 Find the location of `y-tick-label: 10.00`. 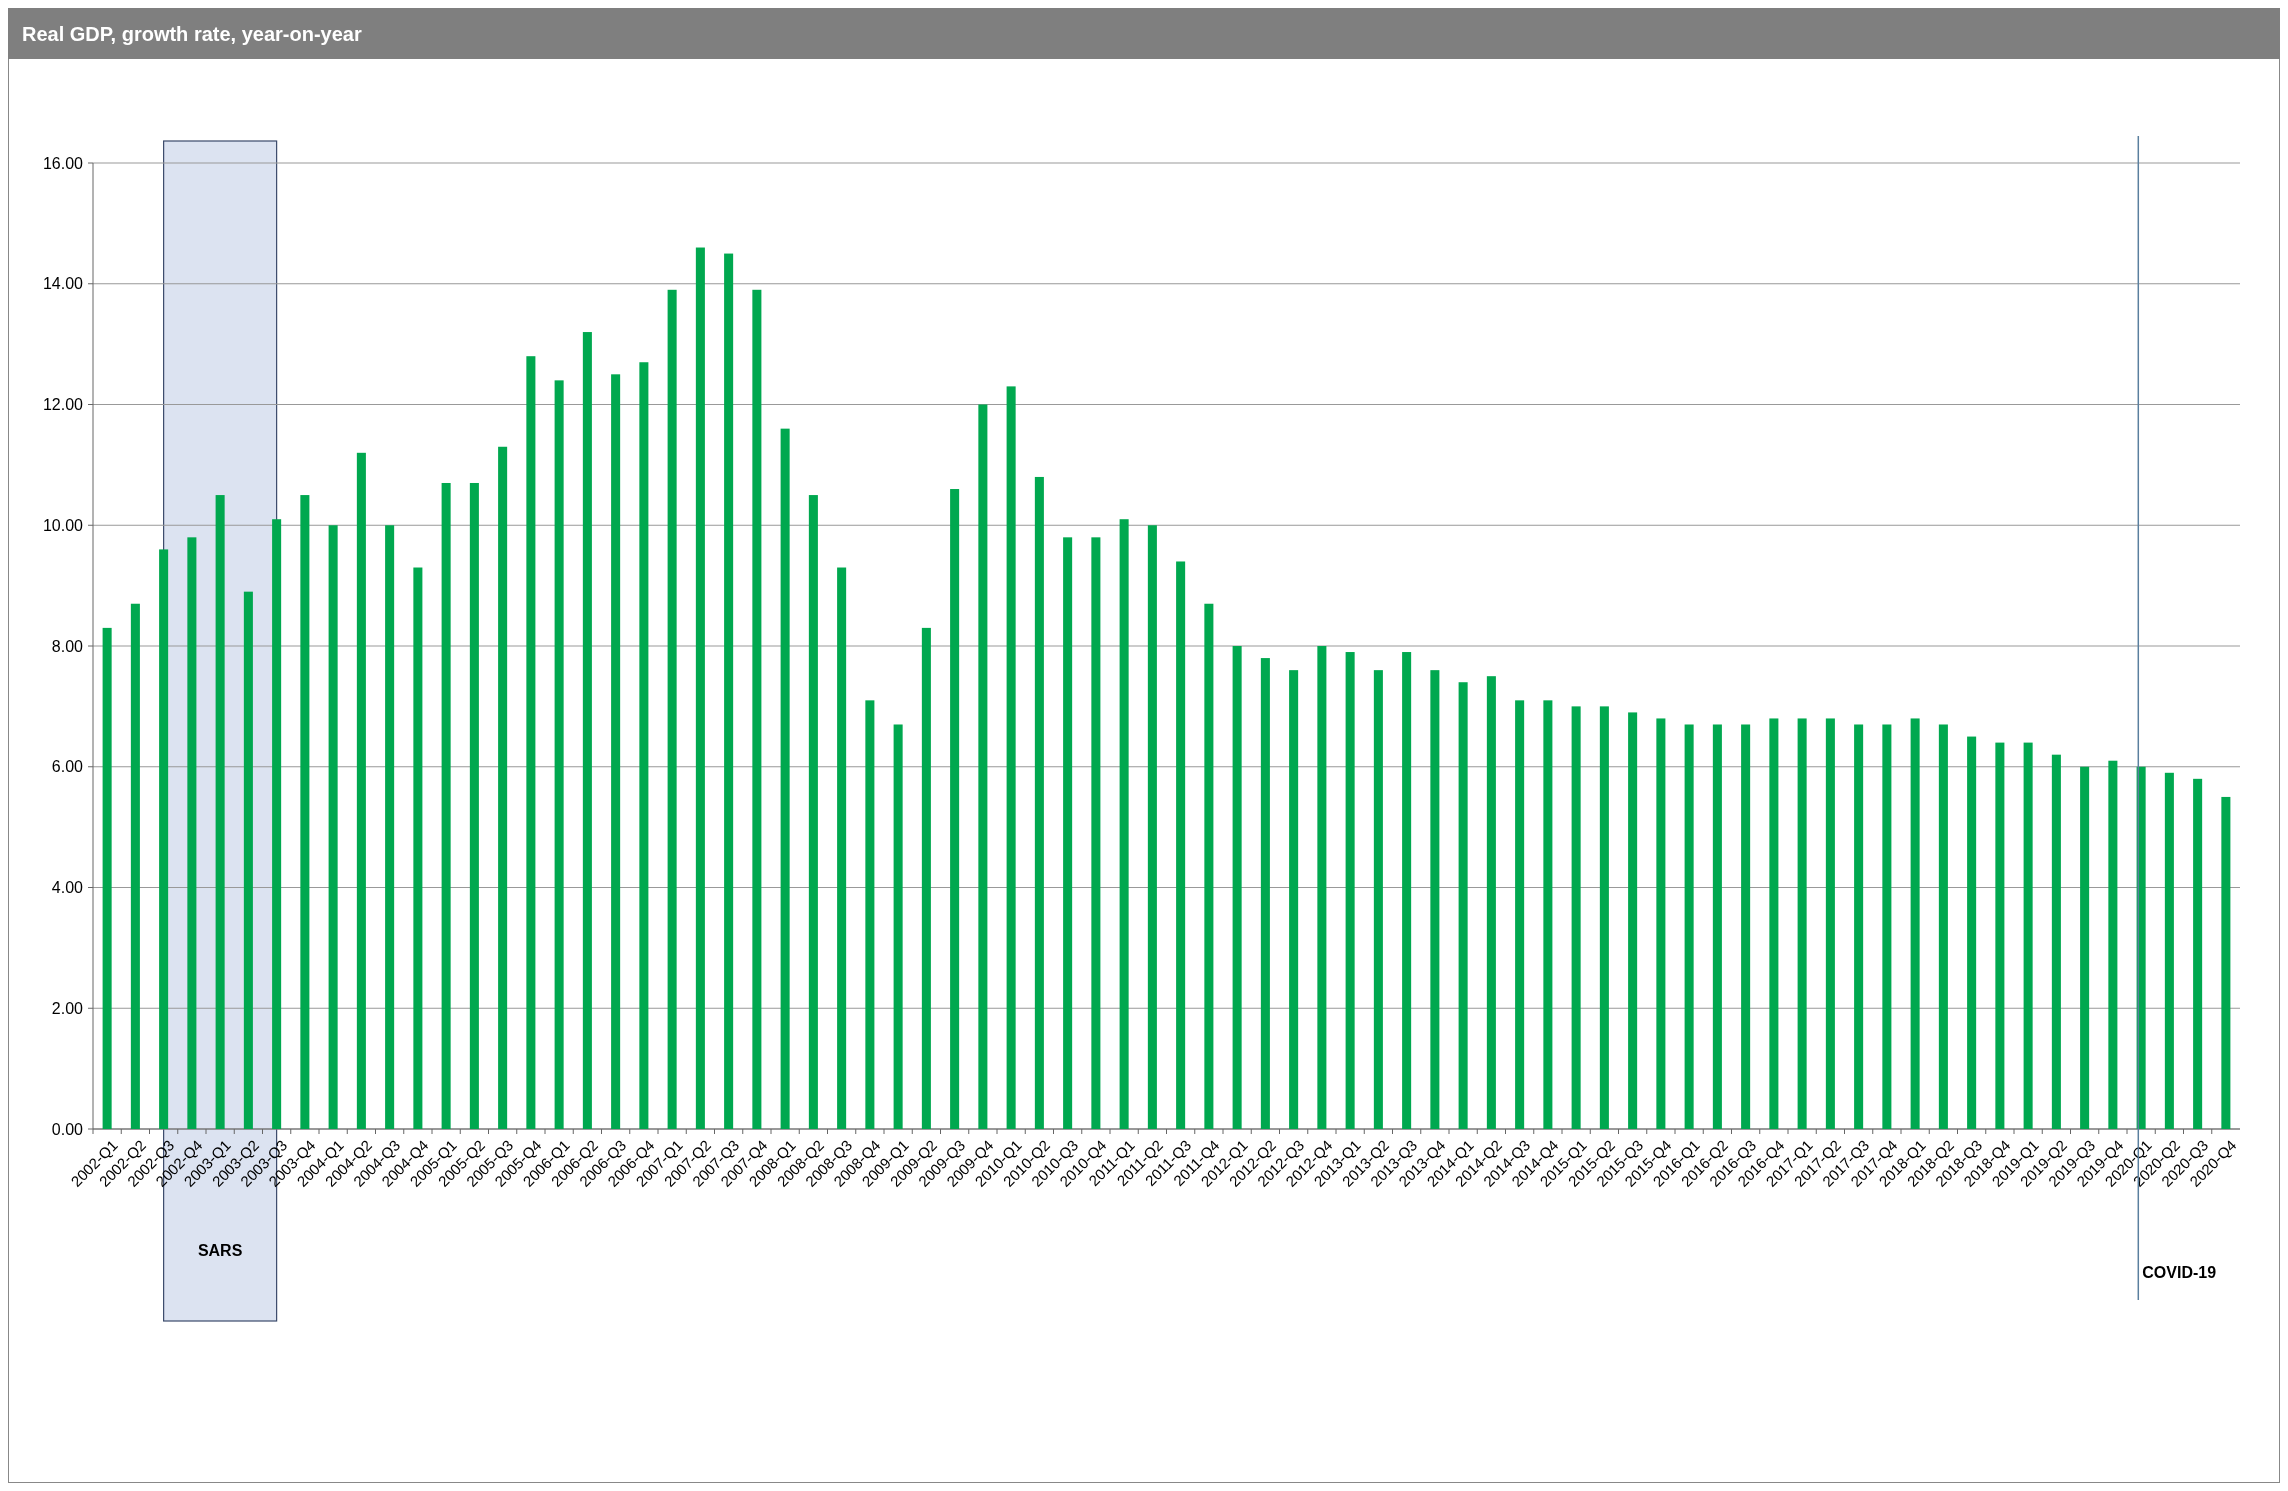

y-tick-label: 10.00 is located at coordinates (63, 525).